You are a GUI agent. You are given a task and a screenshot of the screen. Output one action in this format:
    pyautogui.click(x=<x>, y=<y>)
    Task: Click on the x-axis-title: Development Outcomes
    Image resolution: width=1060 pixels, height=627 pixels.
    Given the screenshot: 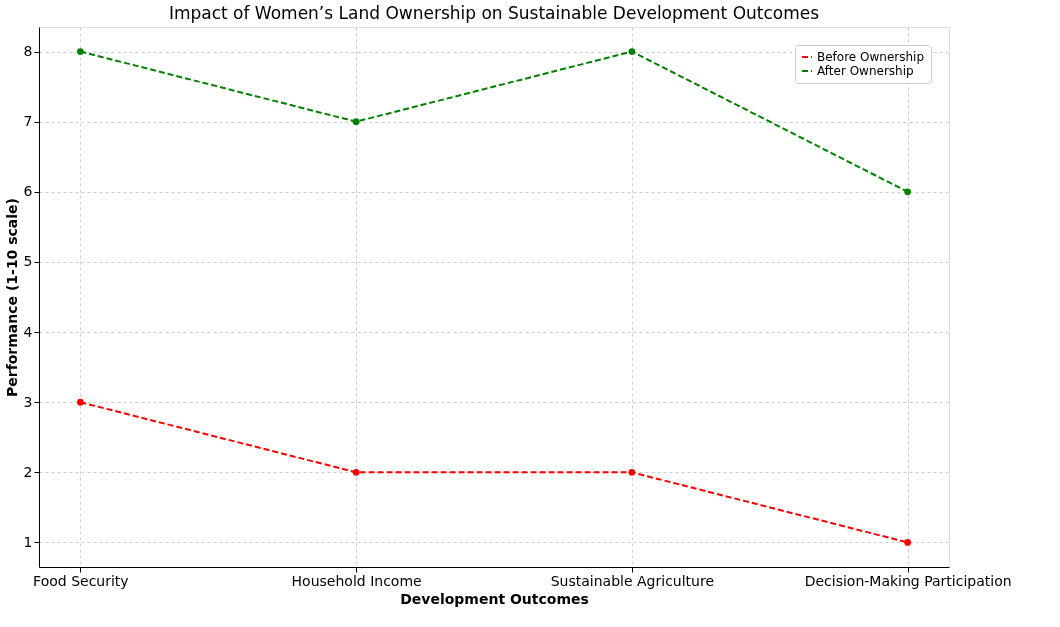 What is the action you would take?
    pyautogui.click(x=494, y=598)
    